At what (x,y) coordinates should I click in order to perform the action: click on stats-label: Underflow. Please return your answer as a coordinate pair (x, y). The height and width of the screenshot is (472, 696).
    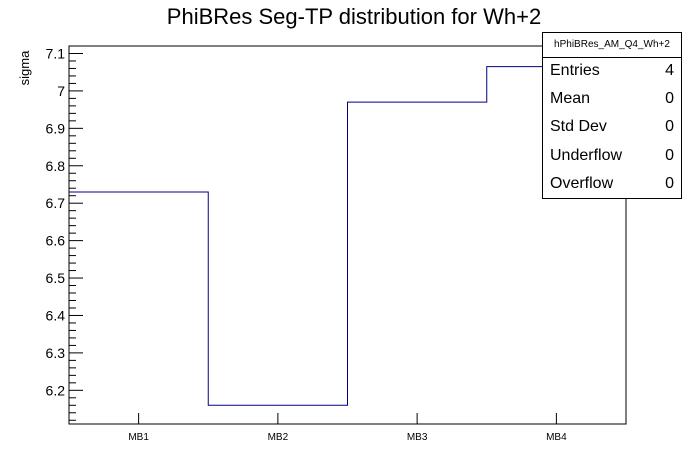
    Looking at the image, I should click on (586, 155).